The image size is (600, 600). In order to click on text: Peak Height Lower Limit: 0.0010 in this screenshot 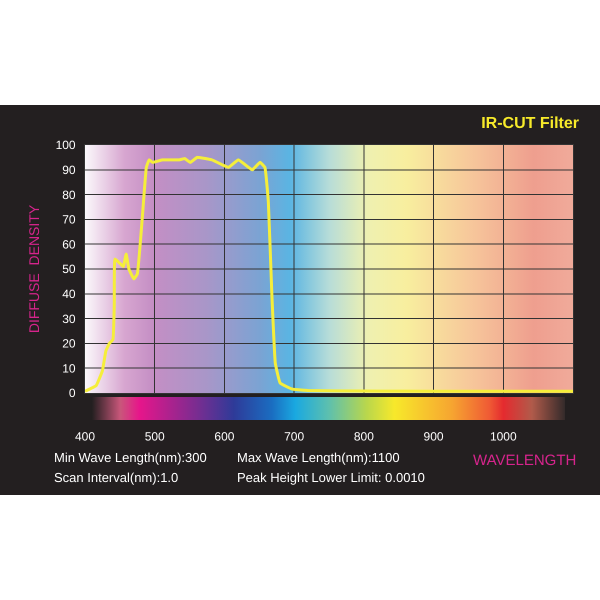, I will do `click(331, 477)`.